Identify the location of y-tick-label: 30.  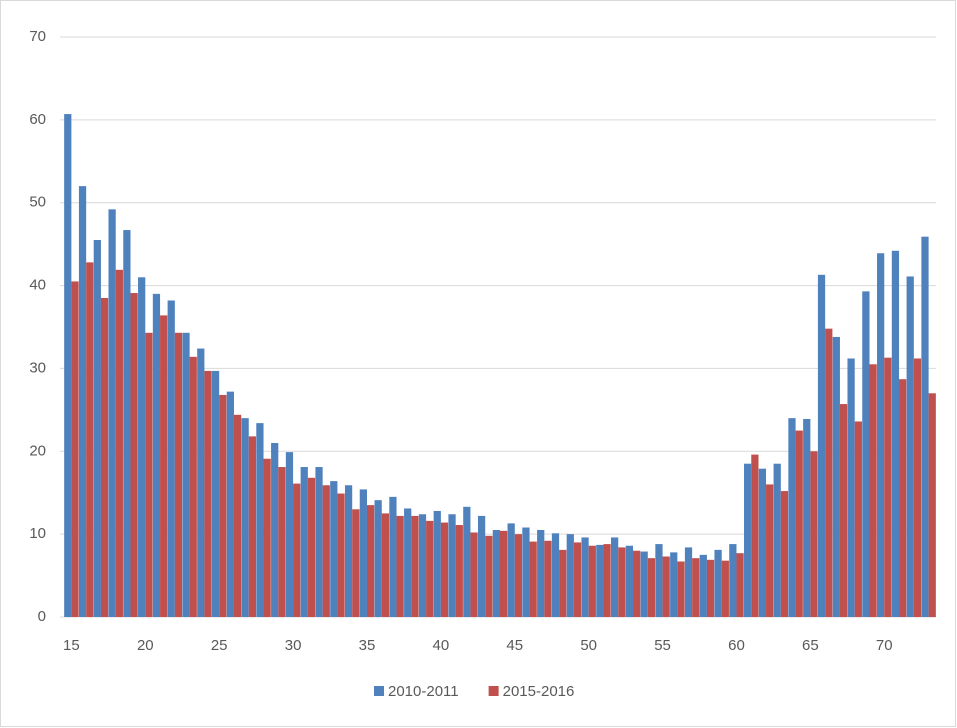
(37, 367).